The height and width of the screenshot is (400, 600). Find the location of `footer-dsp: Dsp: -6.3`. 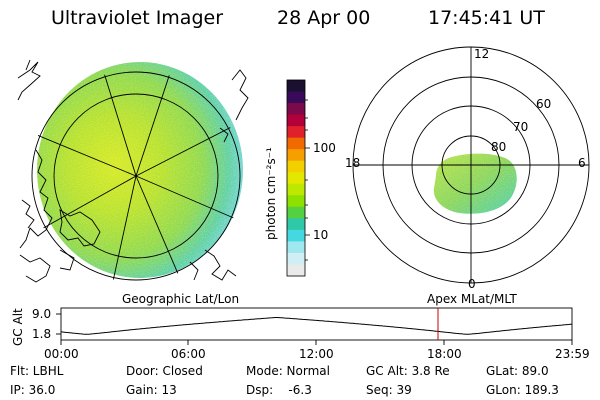

footer-dsp: Dsp: -6.3 is located at coordinates (279, 390).